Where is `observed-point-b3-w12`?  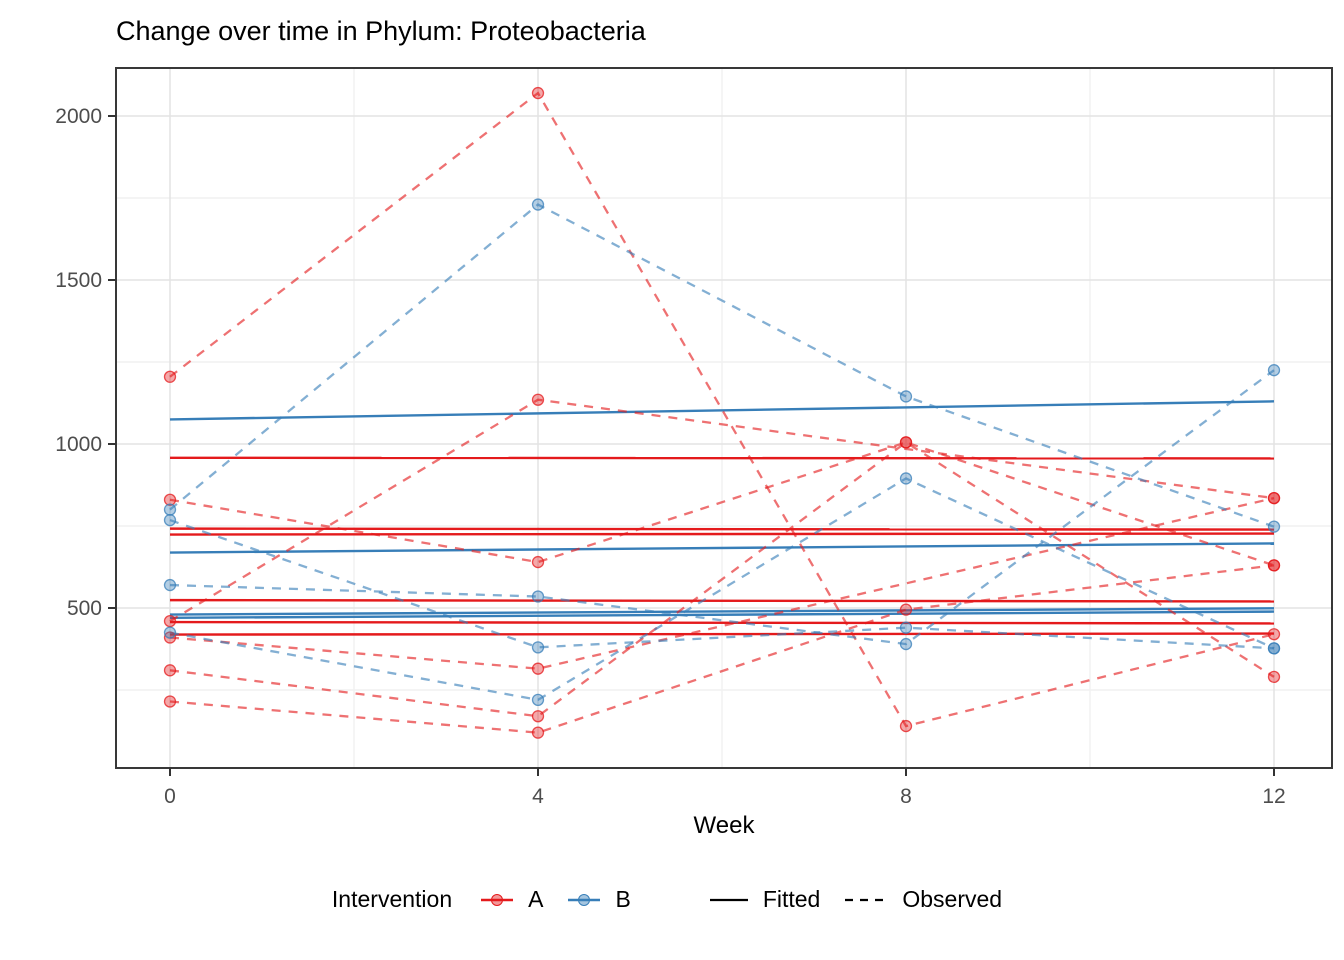
observed-point-b3-w12 is located at coordinates (1274, 370).